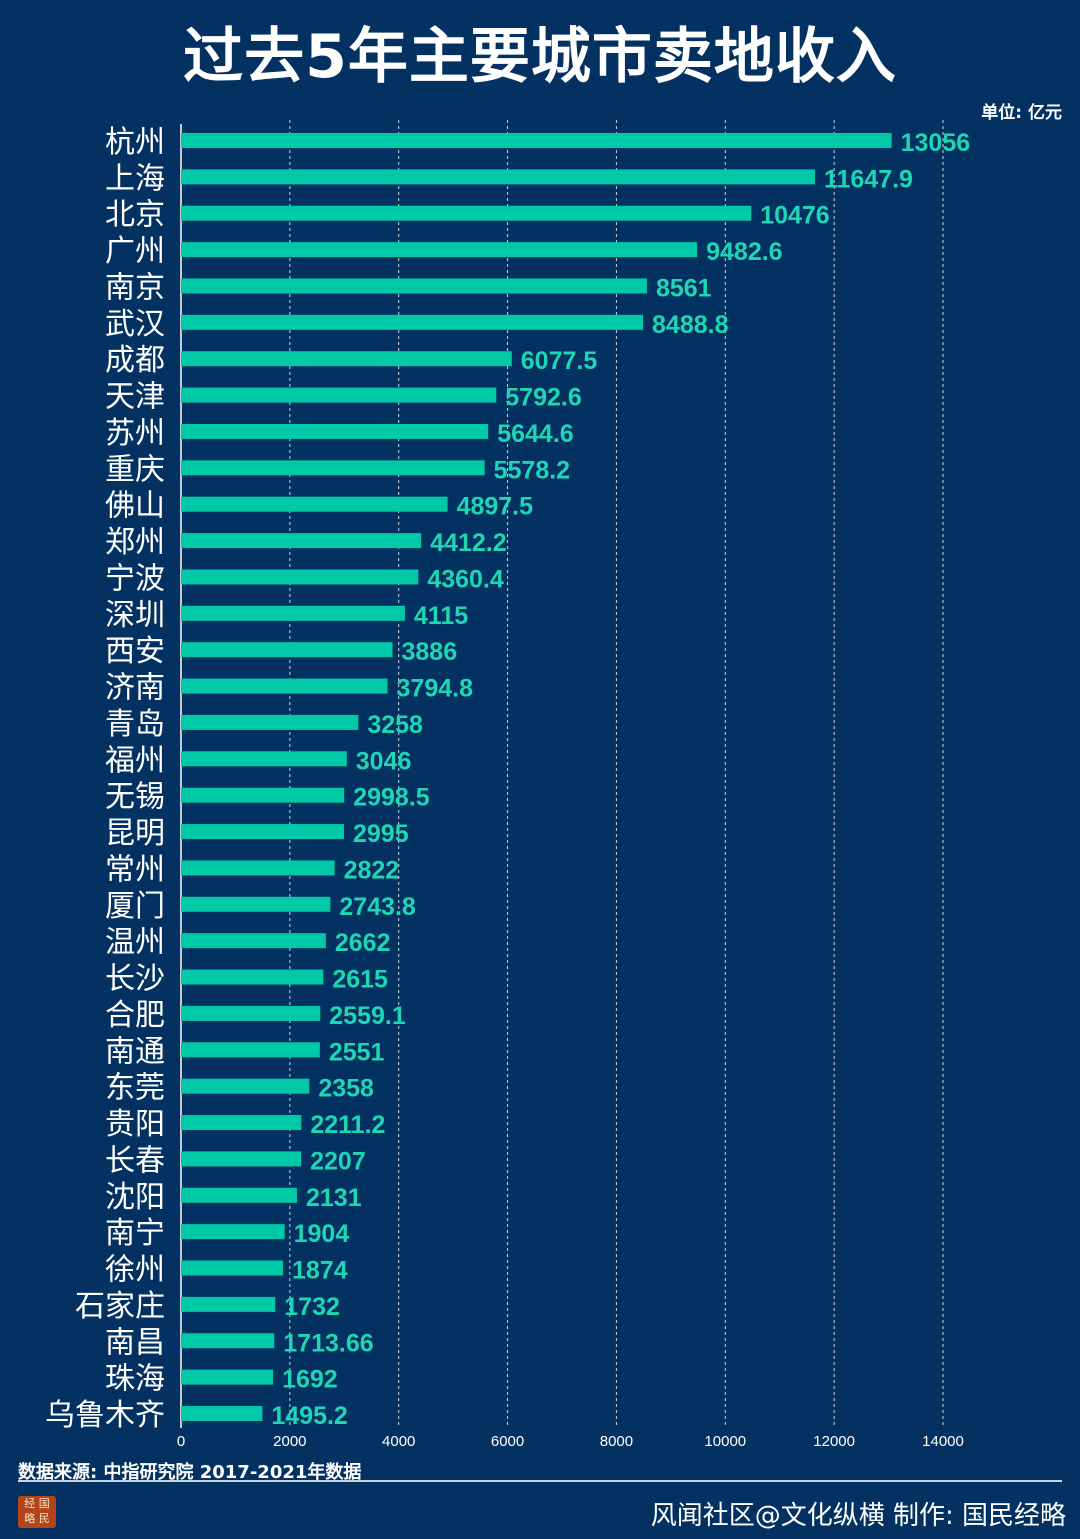 This screenshot has height=1539, width=1080. What do you see at coordinates (135, 1088) in the screenshot?
I see `category-label: 东莞` at bounding box center [135, 1088].